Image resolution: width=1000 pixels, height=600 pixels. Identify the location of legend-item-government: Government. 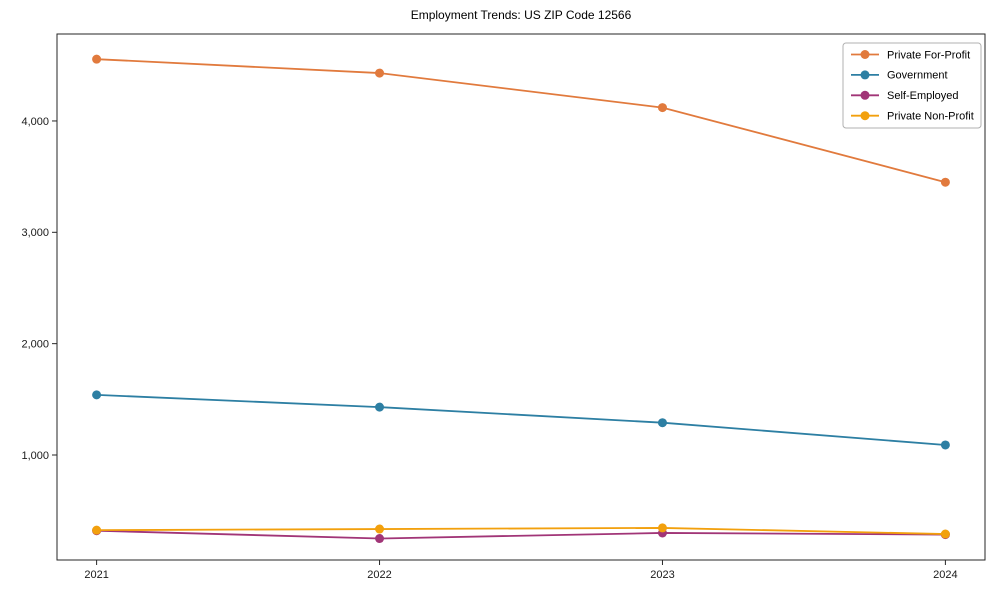
(899, 76).